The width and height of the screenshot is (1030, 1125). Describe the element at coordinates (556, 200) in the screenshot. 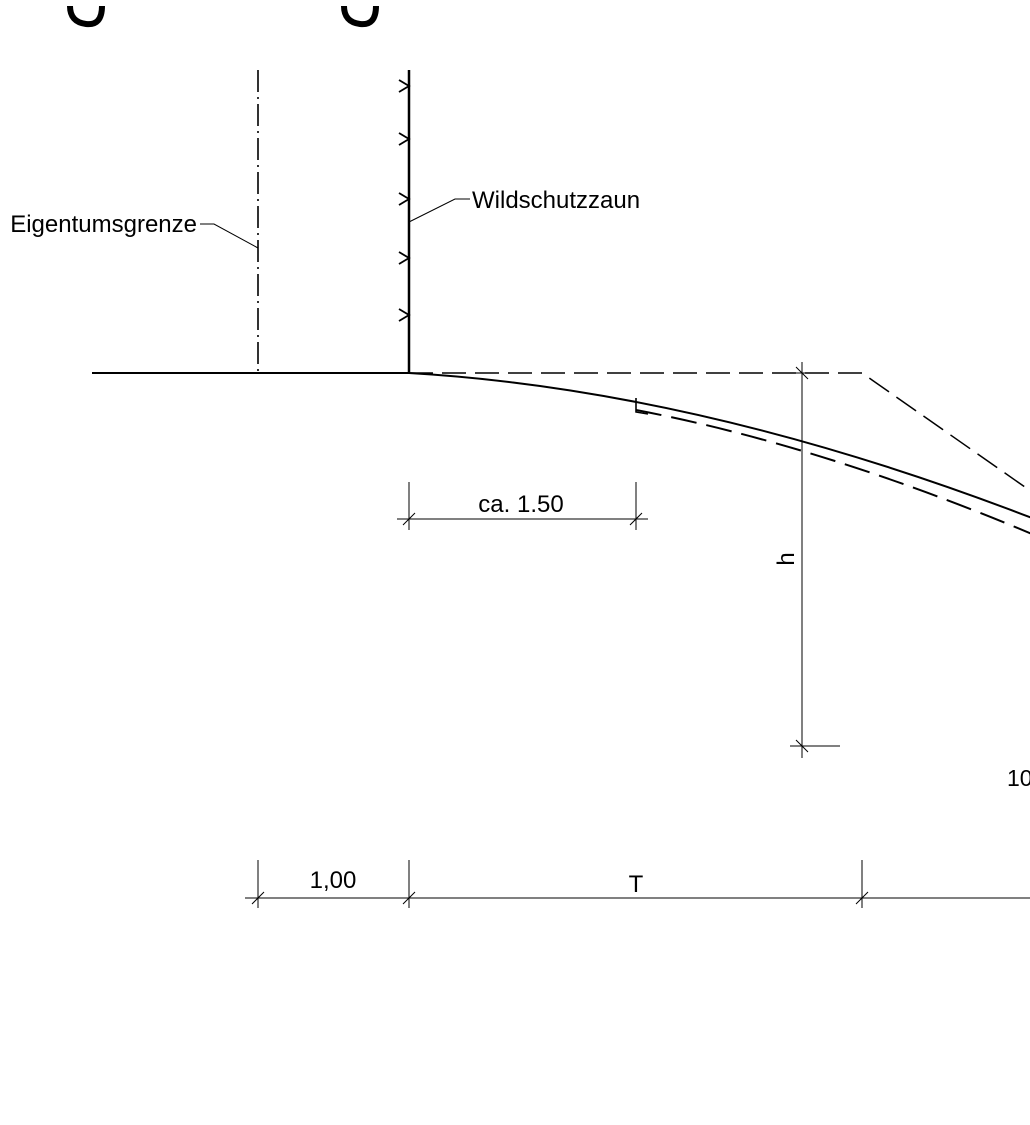

I see `fence-label: Wildschutzzaun` at that location.